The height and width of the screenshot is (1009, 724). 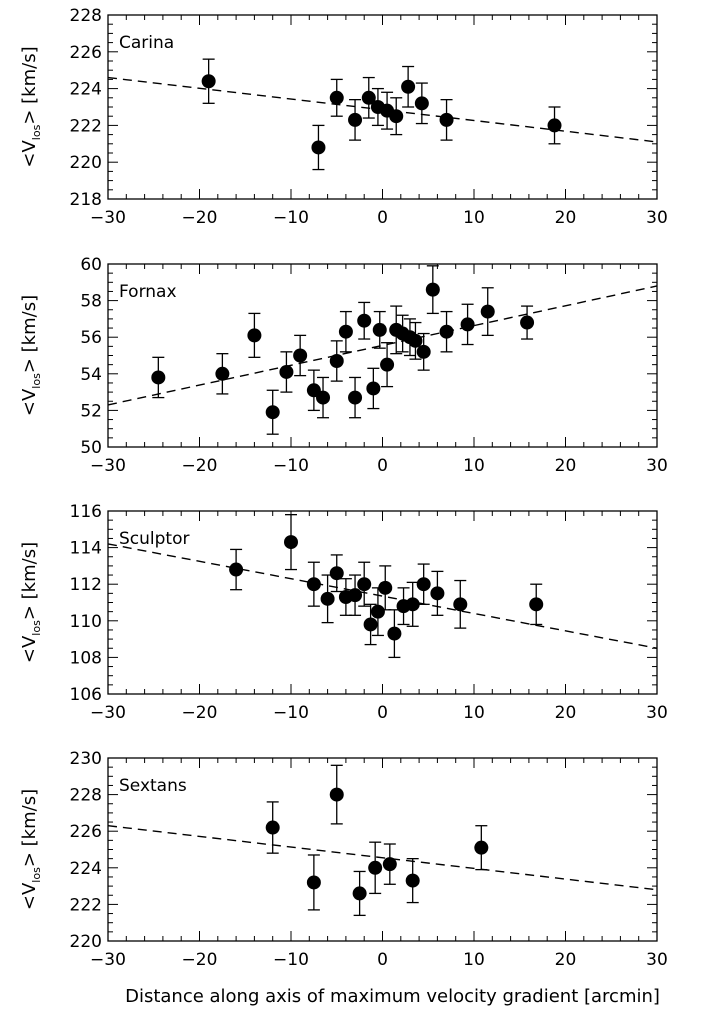 I want to click on y-tick-label: 222, so click(x=86, y=905).